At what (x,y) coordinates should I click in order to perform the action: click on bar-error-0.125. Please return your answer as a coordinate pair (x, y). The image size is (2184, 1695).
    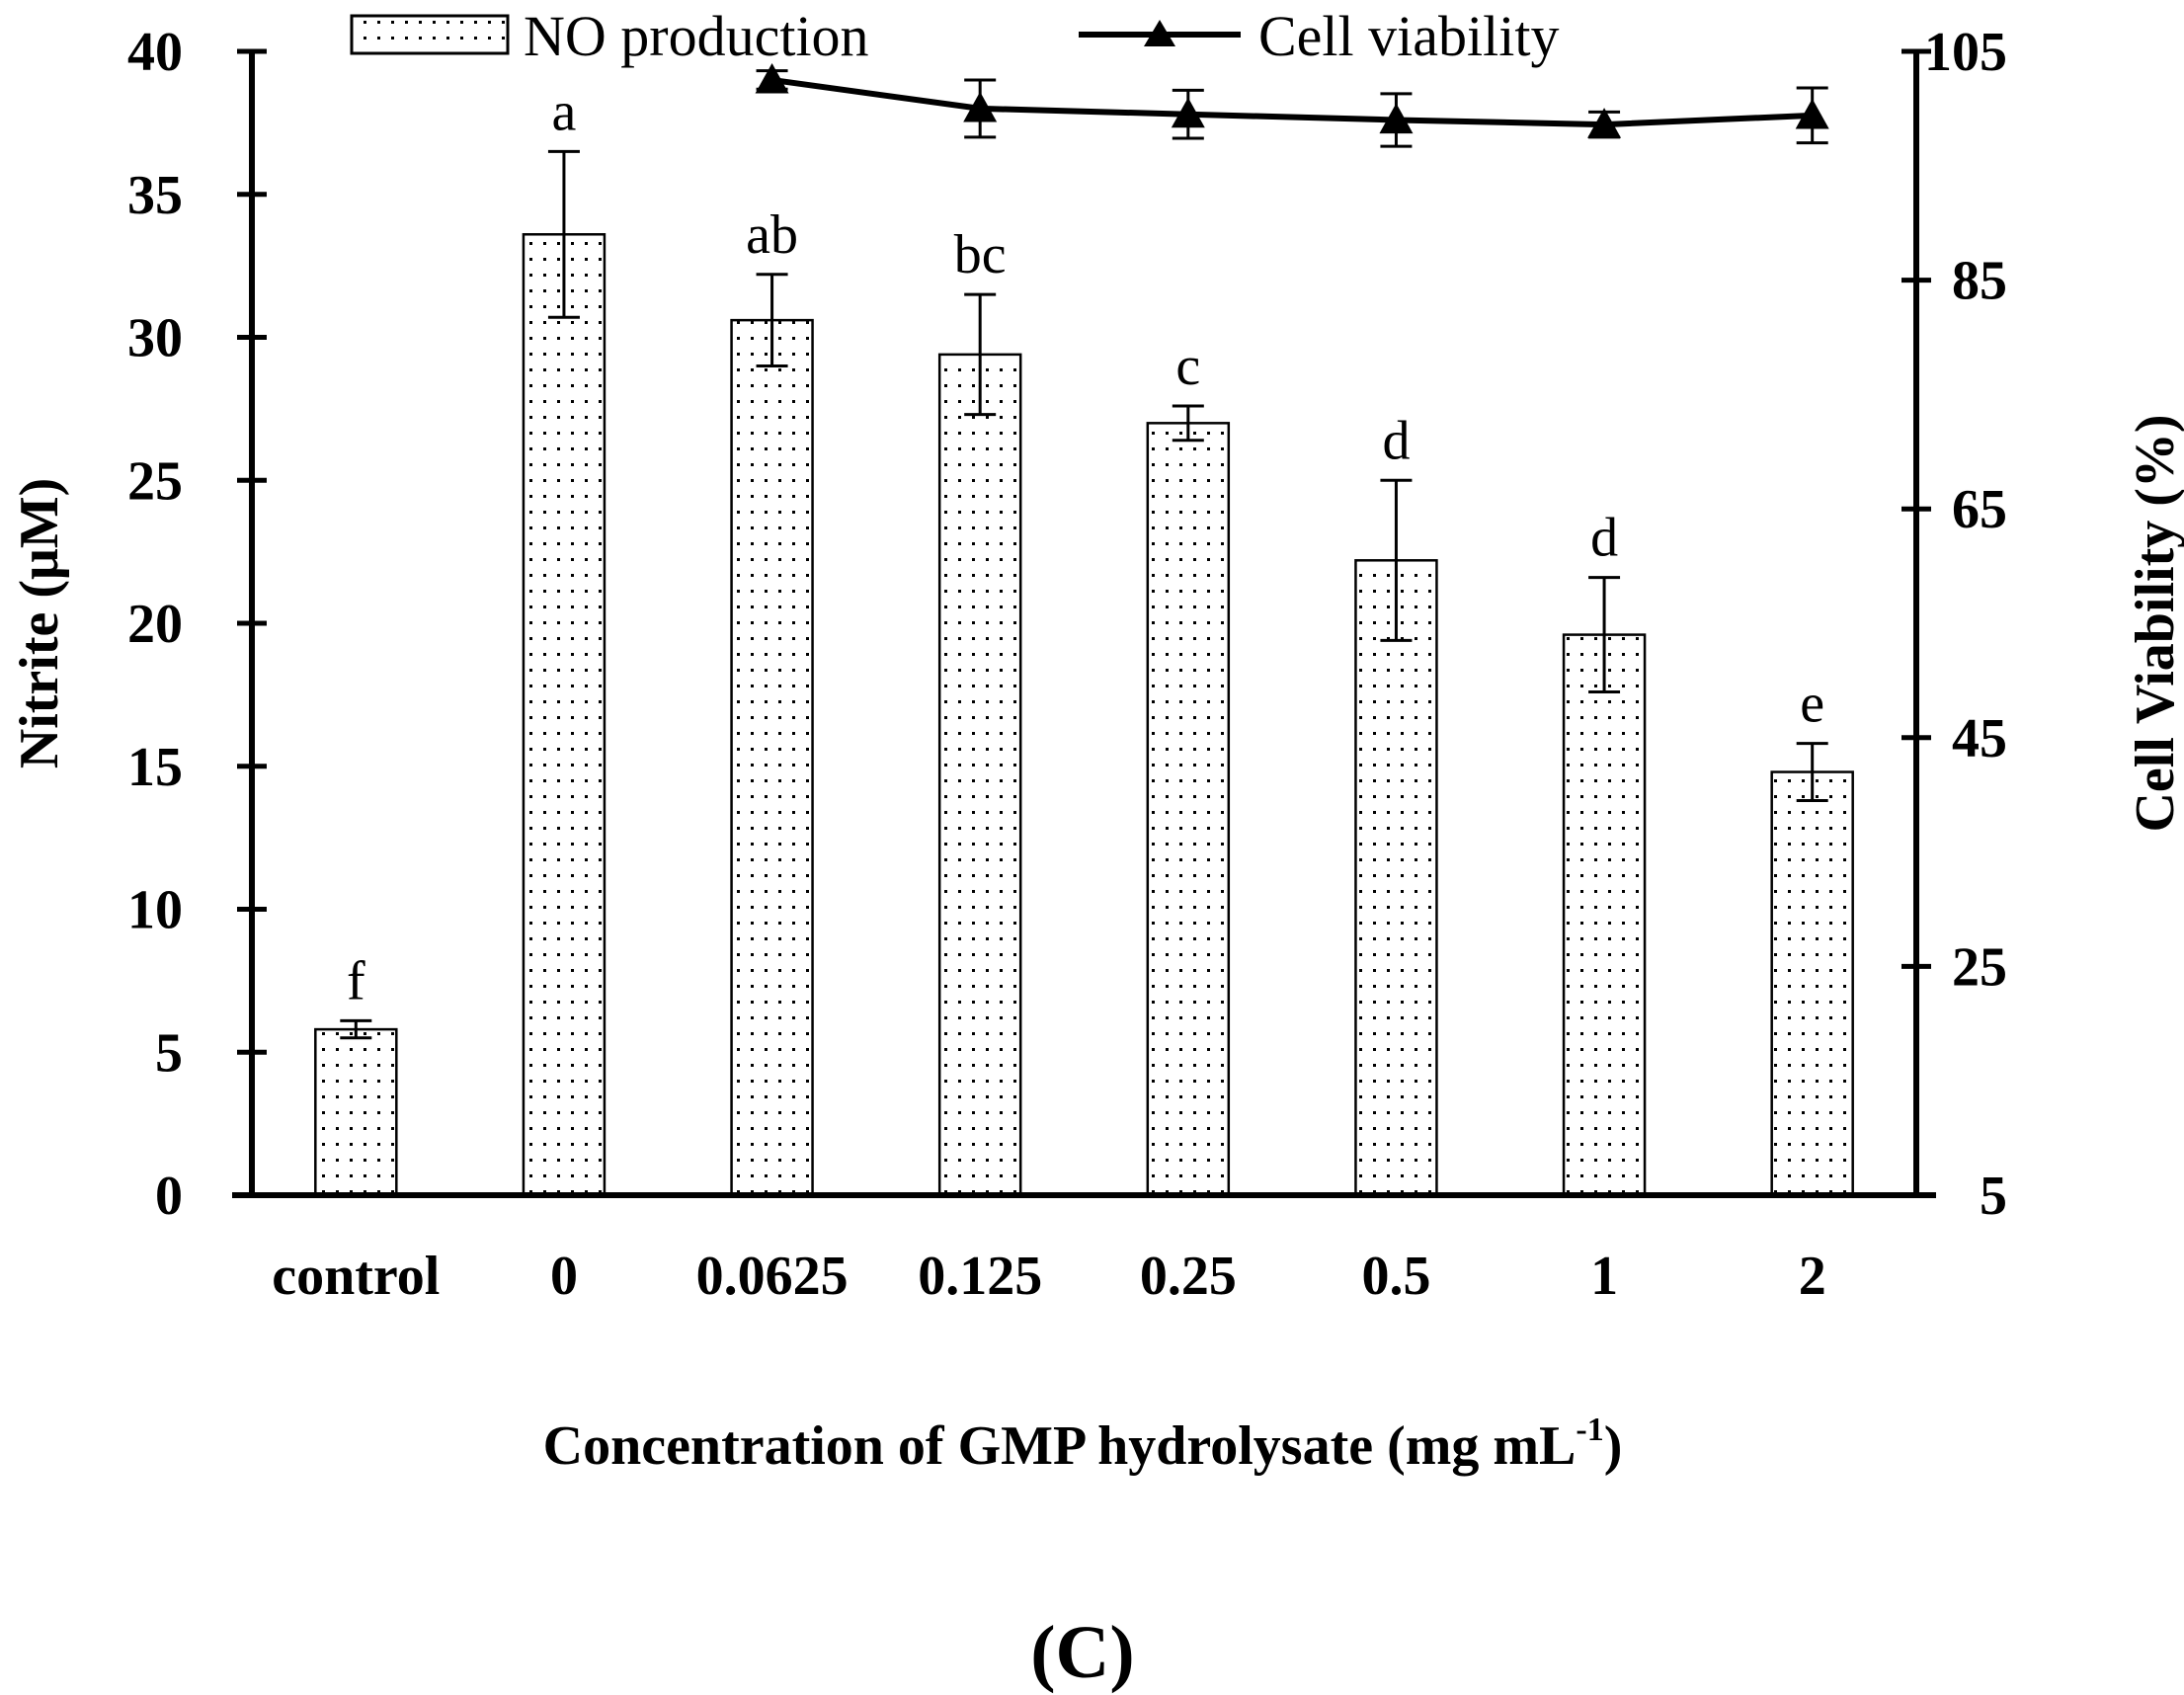
    Looking at the image, I should click on (980, 354).